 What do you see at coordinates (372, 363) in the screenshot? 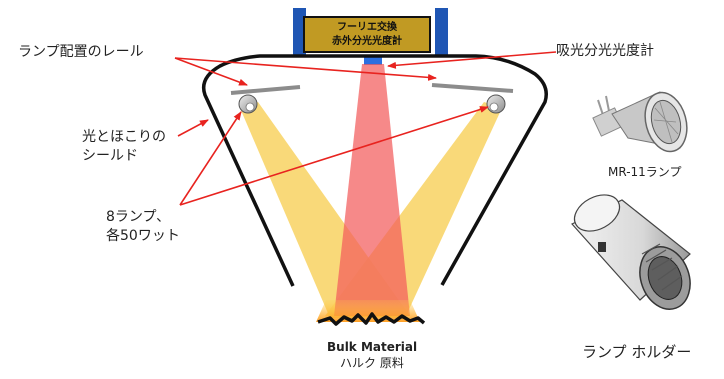
I see `label-bulk-material-jp: ハルク 原料` at bounding box center [372, 363].